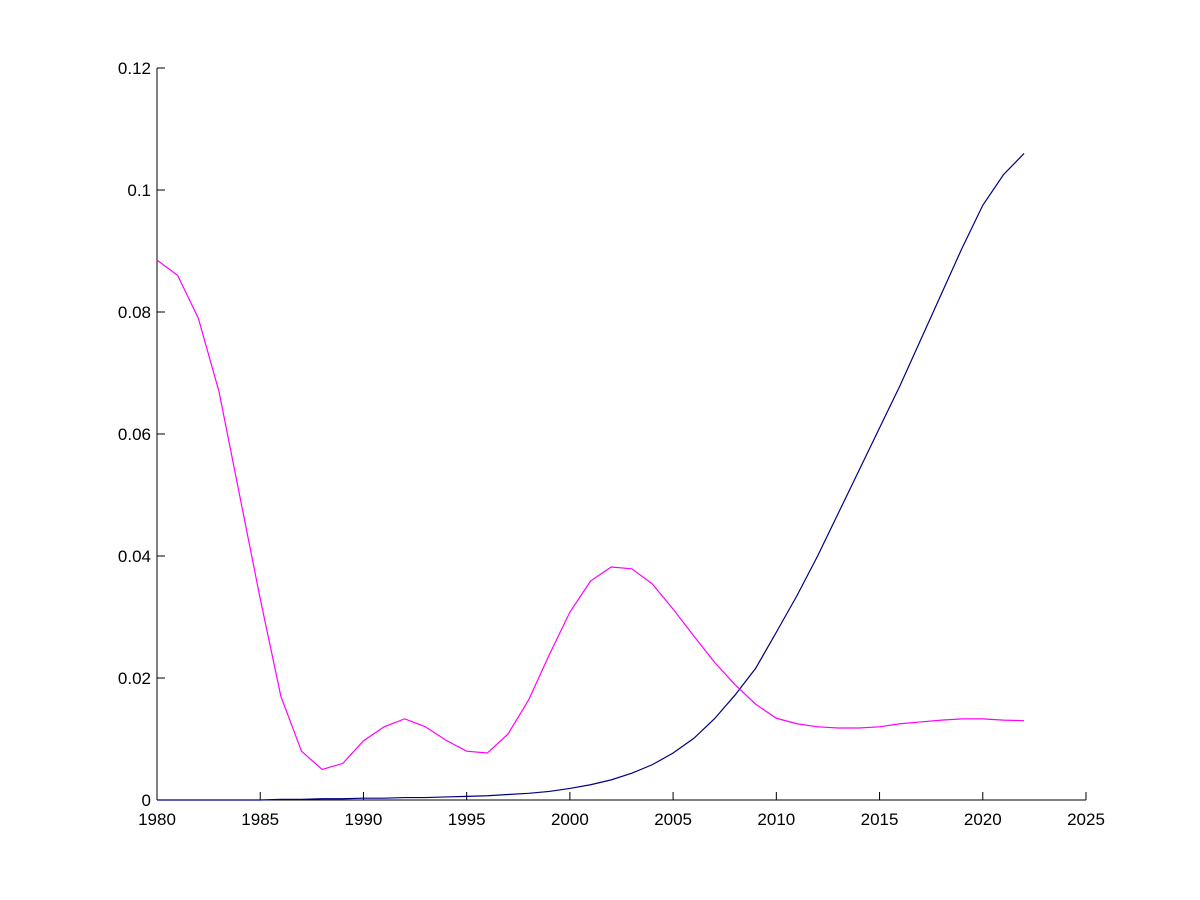 The width and height of the screenshot is (1200, 900). Describe the element at coordinates (146, 800) in the screenshot. I see `y-tick-label: 0` at that location.